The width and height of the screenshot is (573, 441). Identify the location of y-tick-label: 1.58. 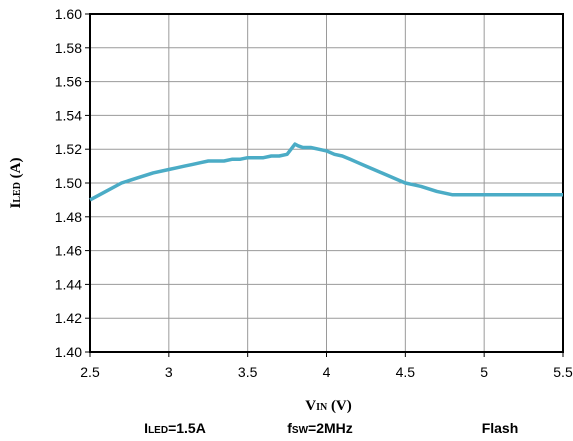
(68, 48).